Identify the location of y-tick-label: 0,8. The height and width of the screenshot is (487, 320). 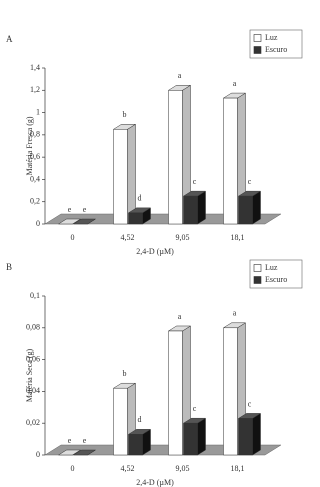
(35, 134).